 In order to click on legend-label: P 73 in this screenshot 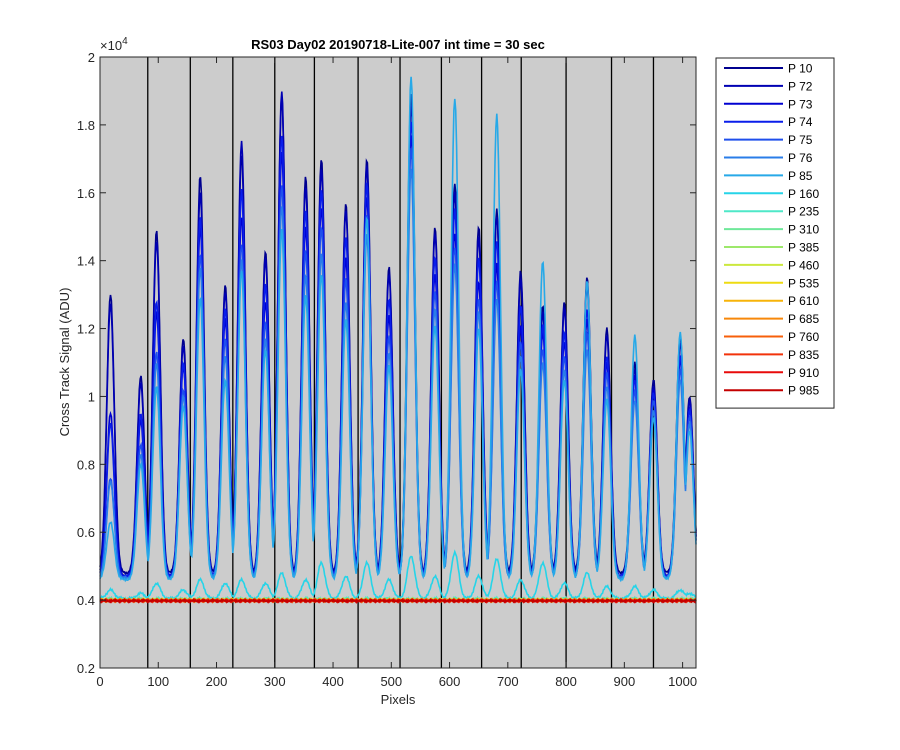, I will do `click(800, 104)`.